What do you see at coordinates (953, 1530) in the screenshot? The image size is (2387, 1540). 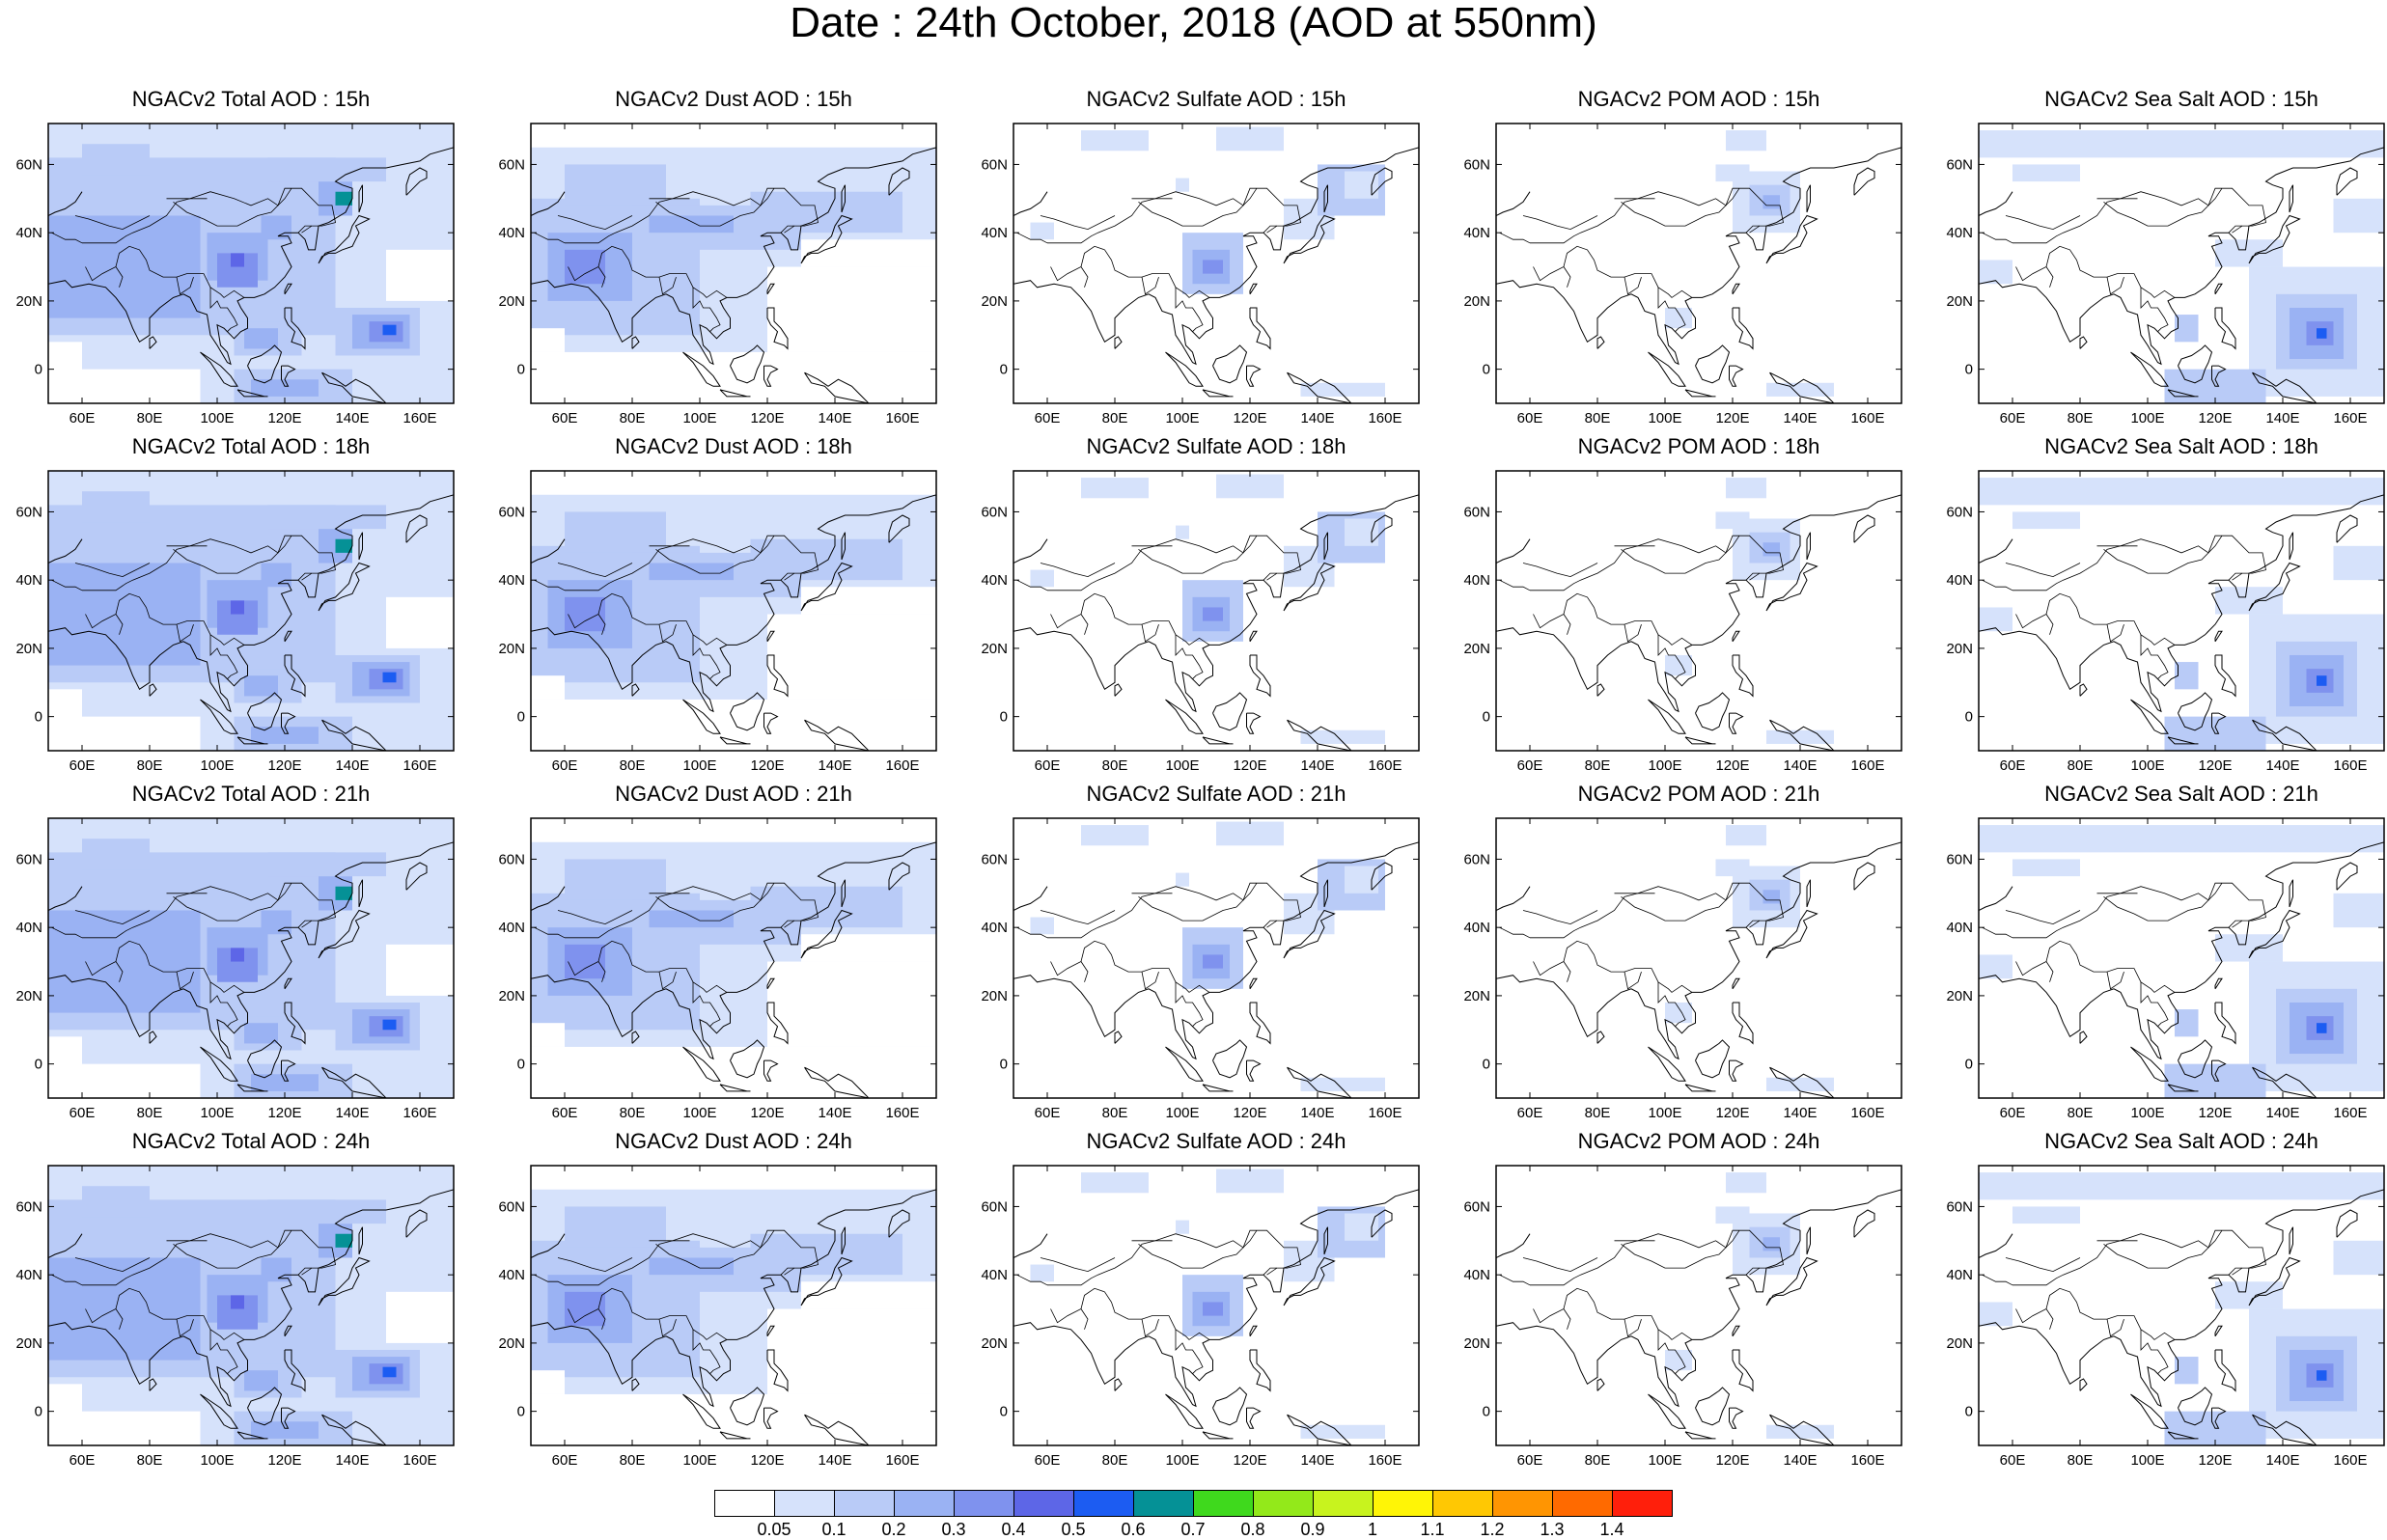 I see `colorbar-label: 0.3` at bounding box center [953, 1530].